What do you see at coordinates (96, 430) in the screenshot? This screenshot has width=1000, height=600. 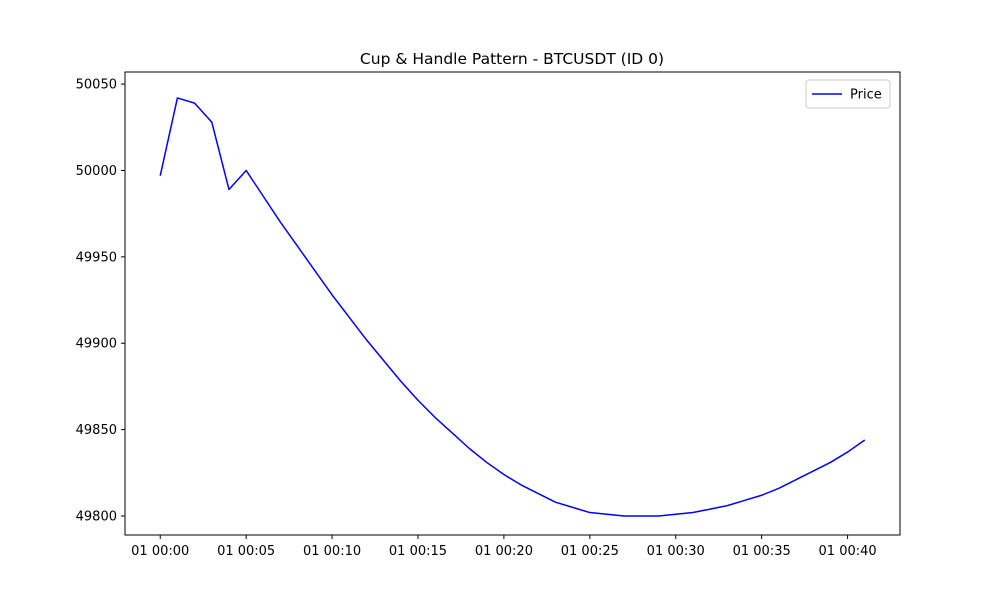 I see `y-tick-label: 49850` at bounding box center [96, 430].